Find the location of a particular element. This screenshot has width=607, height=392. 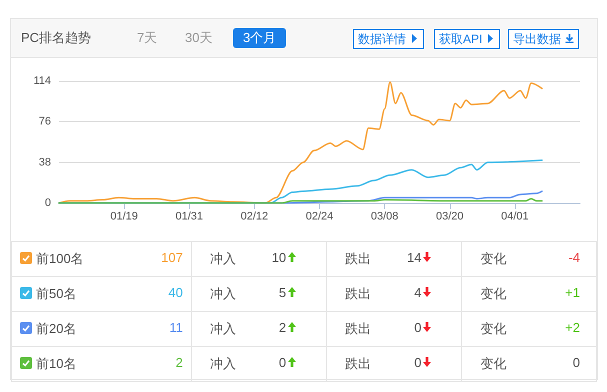

x-tick-label: 03/20 is located at coordinates (450, 216).